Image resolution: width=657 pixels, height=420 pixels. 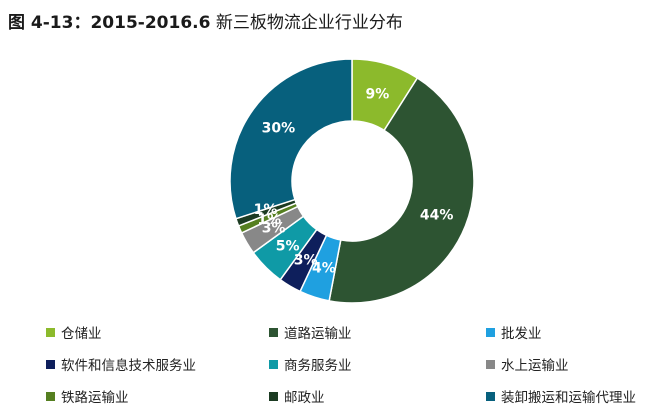 I want to click on donut-labels: 9%44%4%3%5%3%1%1%30%, so click(x=354, y=182).